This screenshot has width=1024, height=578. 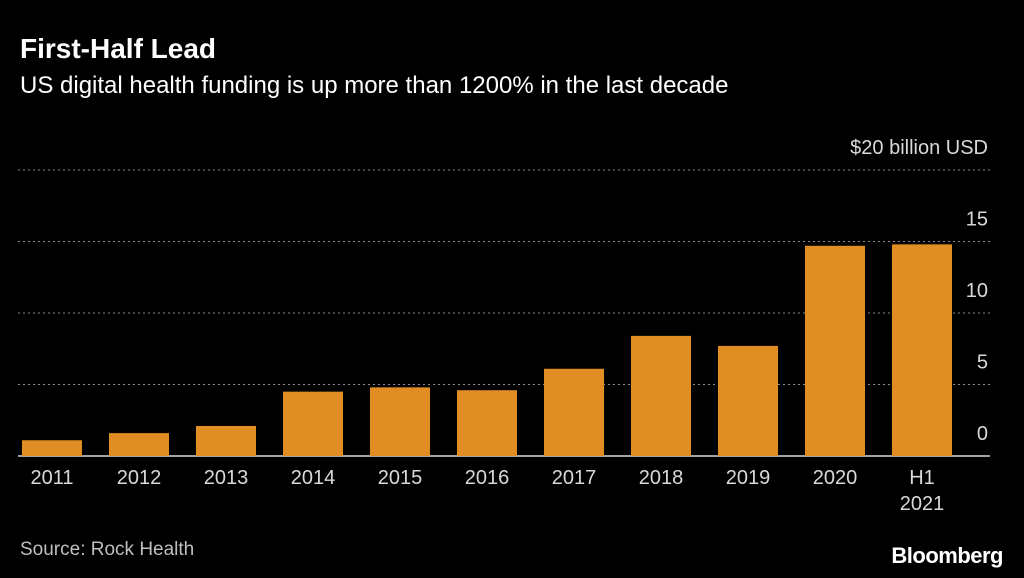 I want to click on x-tick-label: 2019, so click(x=748, y=478).